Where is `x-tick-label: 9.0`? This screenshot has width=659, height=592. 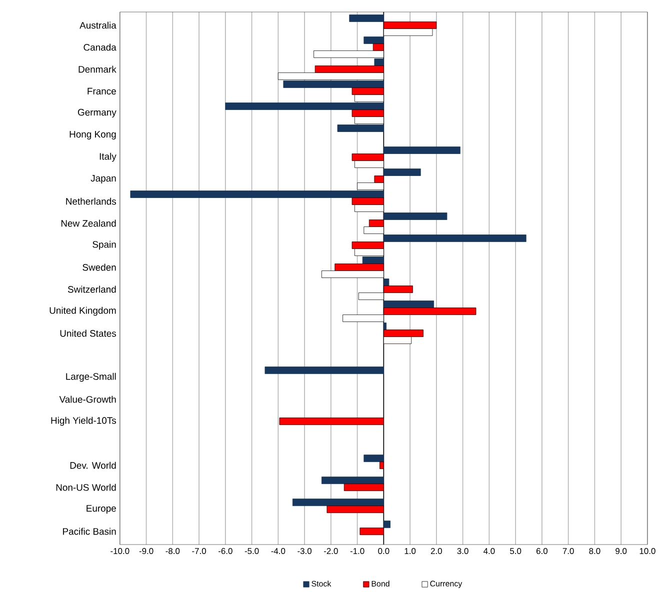 x-tick-label: 9.0 is located at coordinates (621, 551).